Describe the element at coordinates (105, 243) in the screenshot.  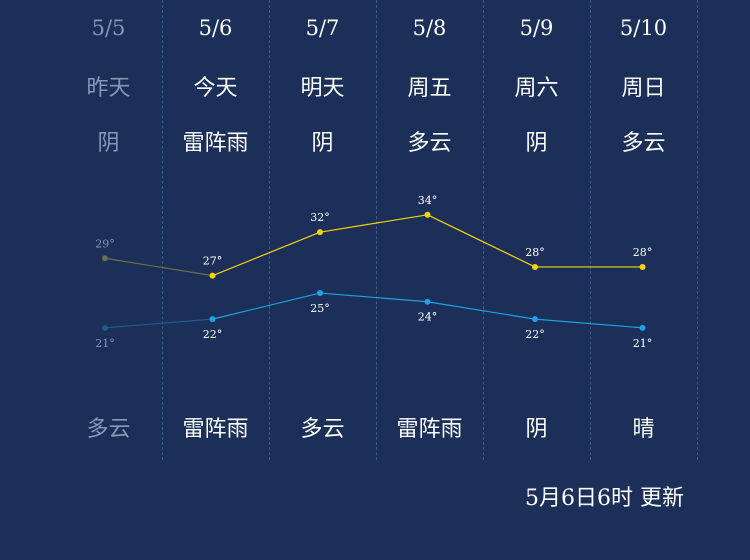
I see `high-temp-label: 29°` at that location.